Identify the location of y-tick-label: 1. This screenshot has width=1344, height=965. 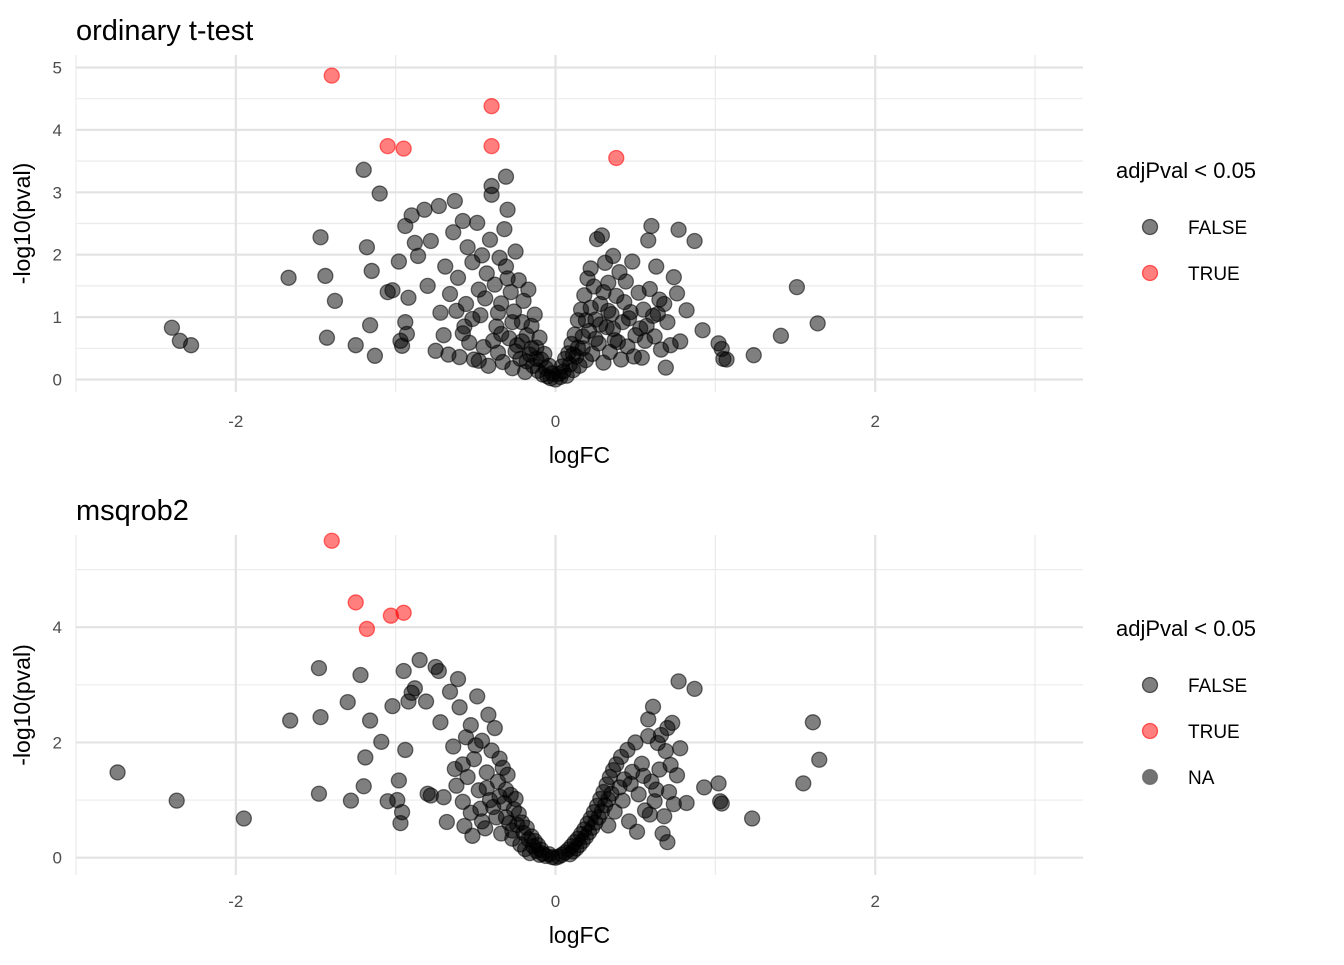
(57, 317).